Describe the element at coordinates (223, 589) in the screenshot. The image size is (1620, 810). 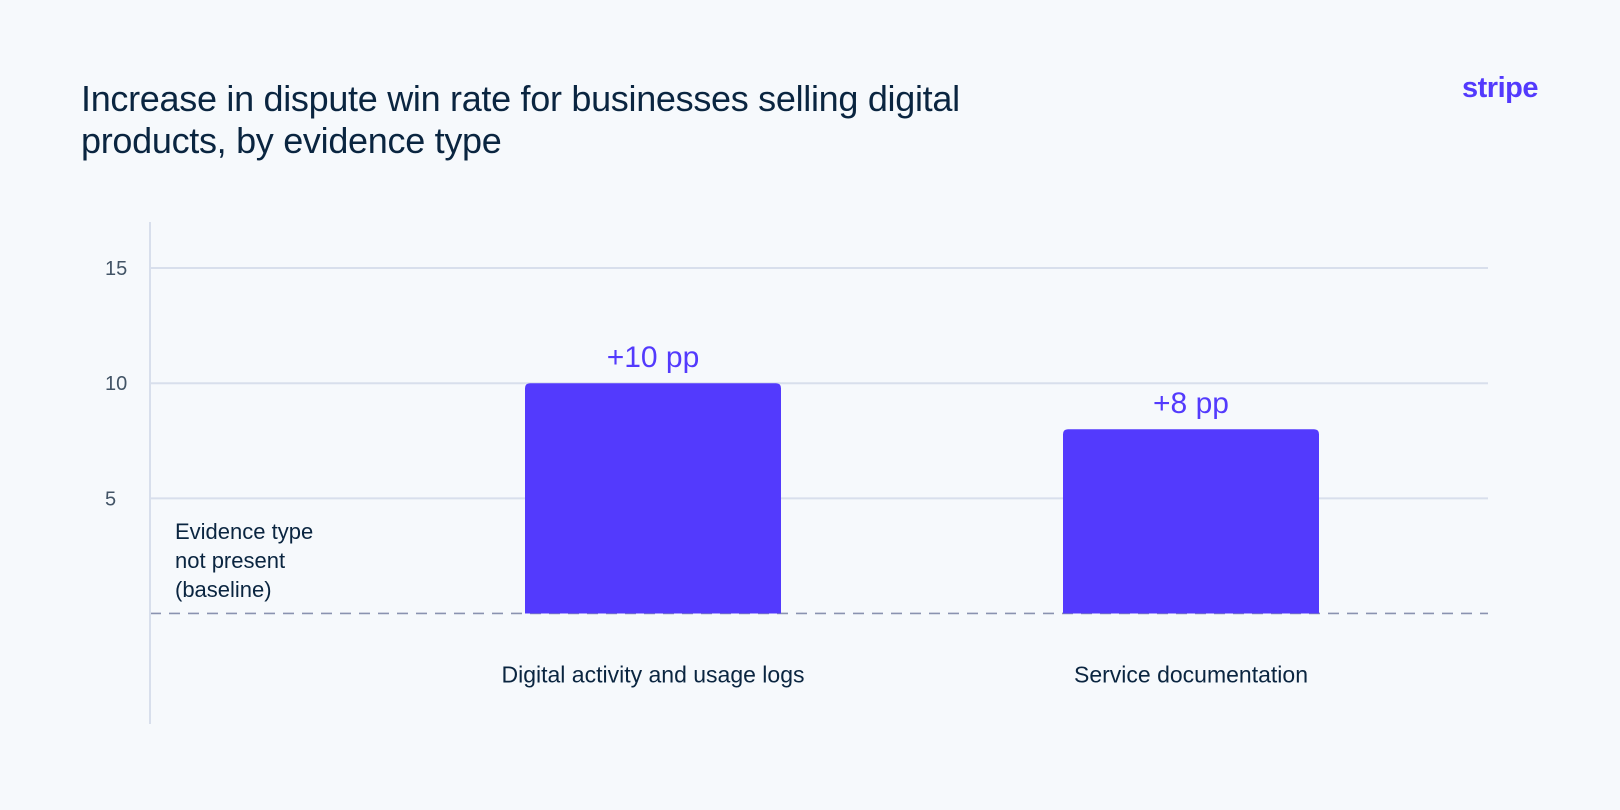
I see `baseline-label-line: (baseline)` at that location.